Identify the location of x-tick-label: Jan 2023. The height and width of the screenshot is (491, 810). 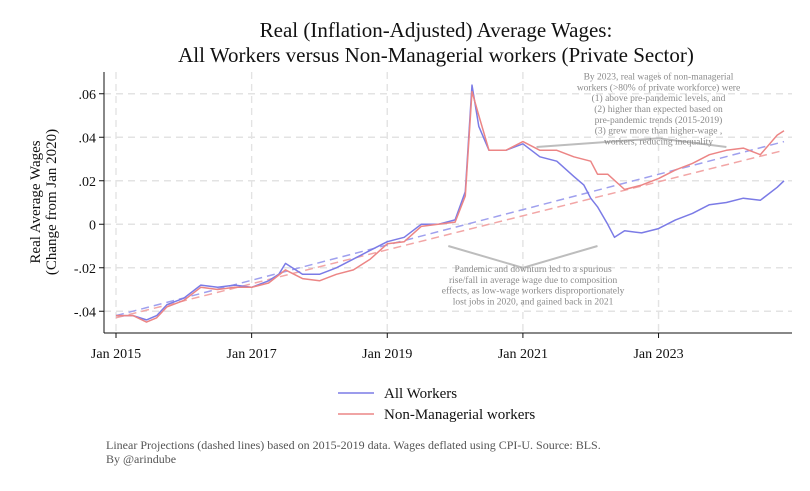
(658, 354).